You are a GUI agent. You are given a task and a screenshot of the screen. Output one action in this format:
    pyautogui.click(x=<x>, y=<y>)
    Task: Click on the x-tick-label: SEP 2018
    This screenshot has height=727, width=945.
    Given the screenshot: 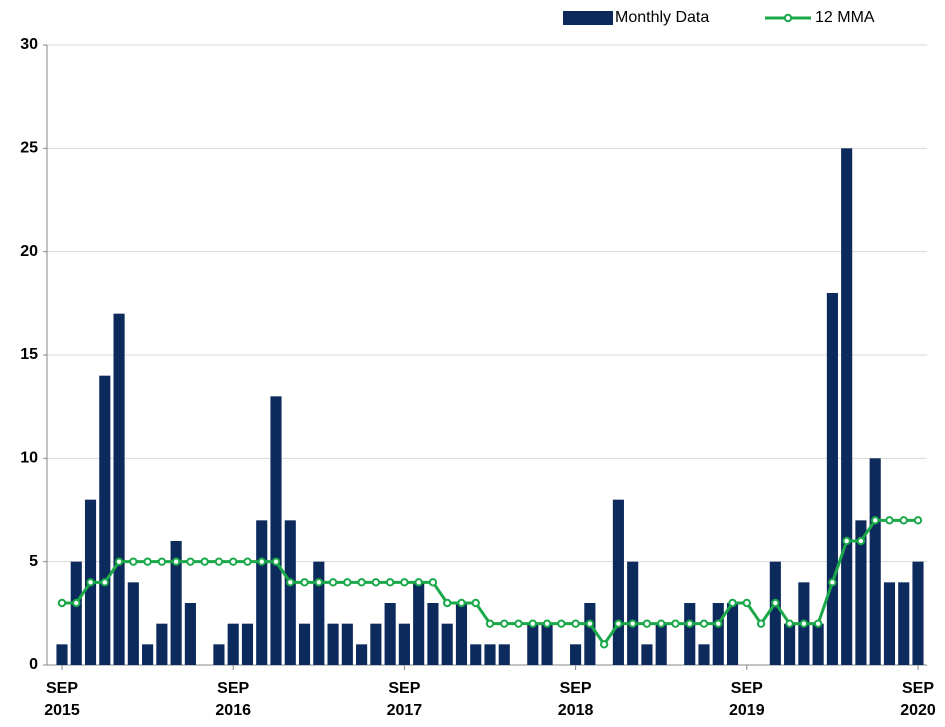 What is the action you would take?
    pyautogui.click(x=575, y=699)
    